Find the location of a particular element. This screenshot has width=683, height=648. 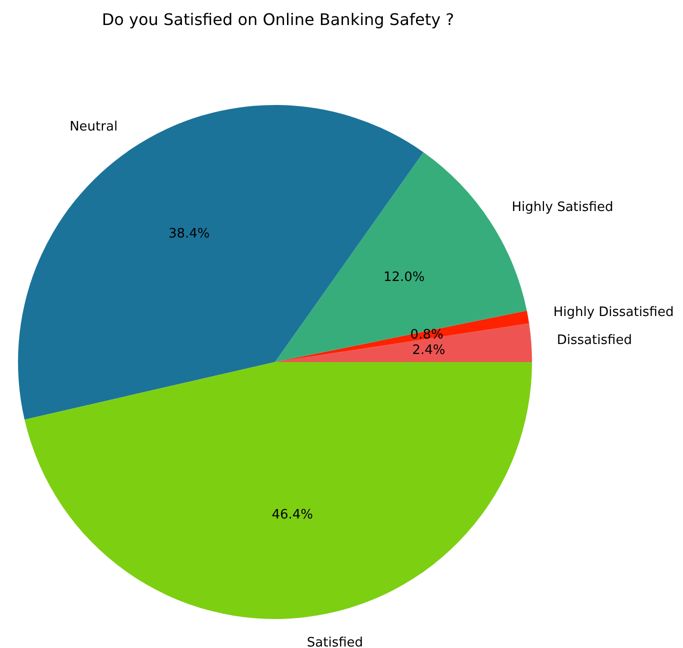

slice-label: Highly Satisfied is located at coordinates (563, 208).